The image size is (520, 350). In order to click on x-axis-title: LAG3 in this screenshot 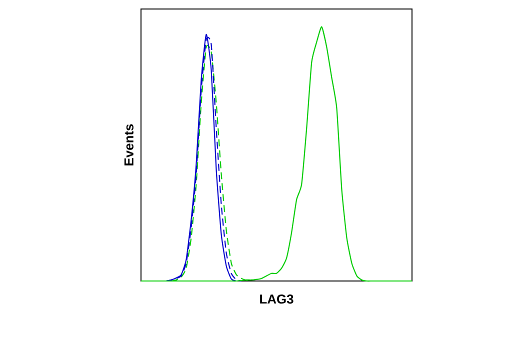, I will do `click(277, 299)`.